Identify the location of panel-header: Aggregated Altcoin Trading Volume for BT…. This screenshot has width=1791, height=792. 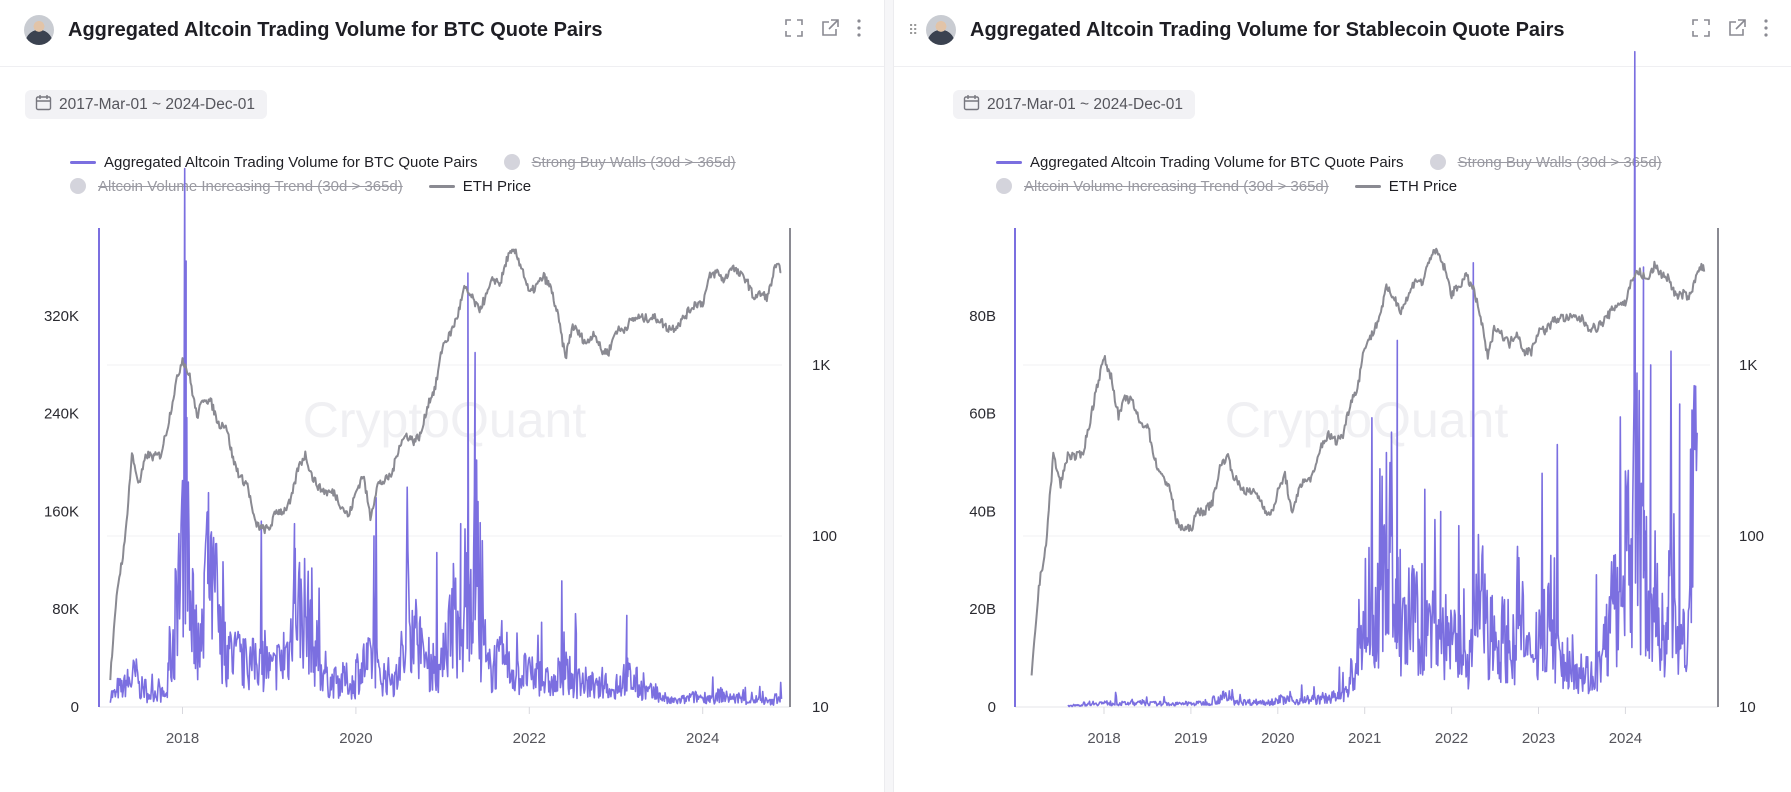
(442, 33).